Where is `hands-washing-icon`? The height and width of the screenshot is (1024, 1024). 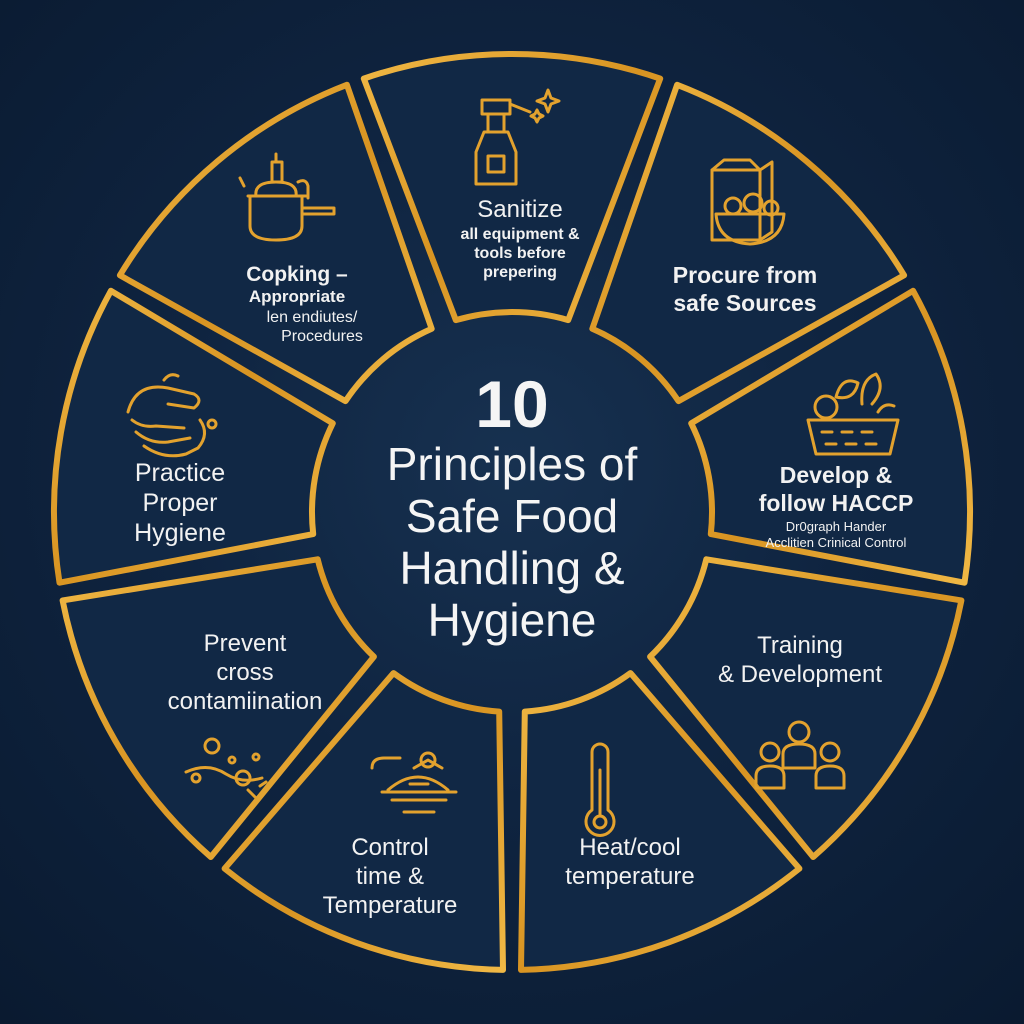 hands-washing-icon is located at coordinates (172, 415).